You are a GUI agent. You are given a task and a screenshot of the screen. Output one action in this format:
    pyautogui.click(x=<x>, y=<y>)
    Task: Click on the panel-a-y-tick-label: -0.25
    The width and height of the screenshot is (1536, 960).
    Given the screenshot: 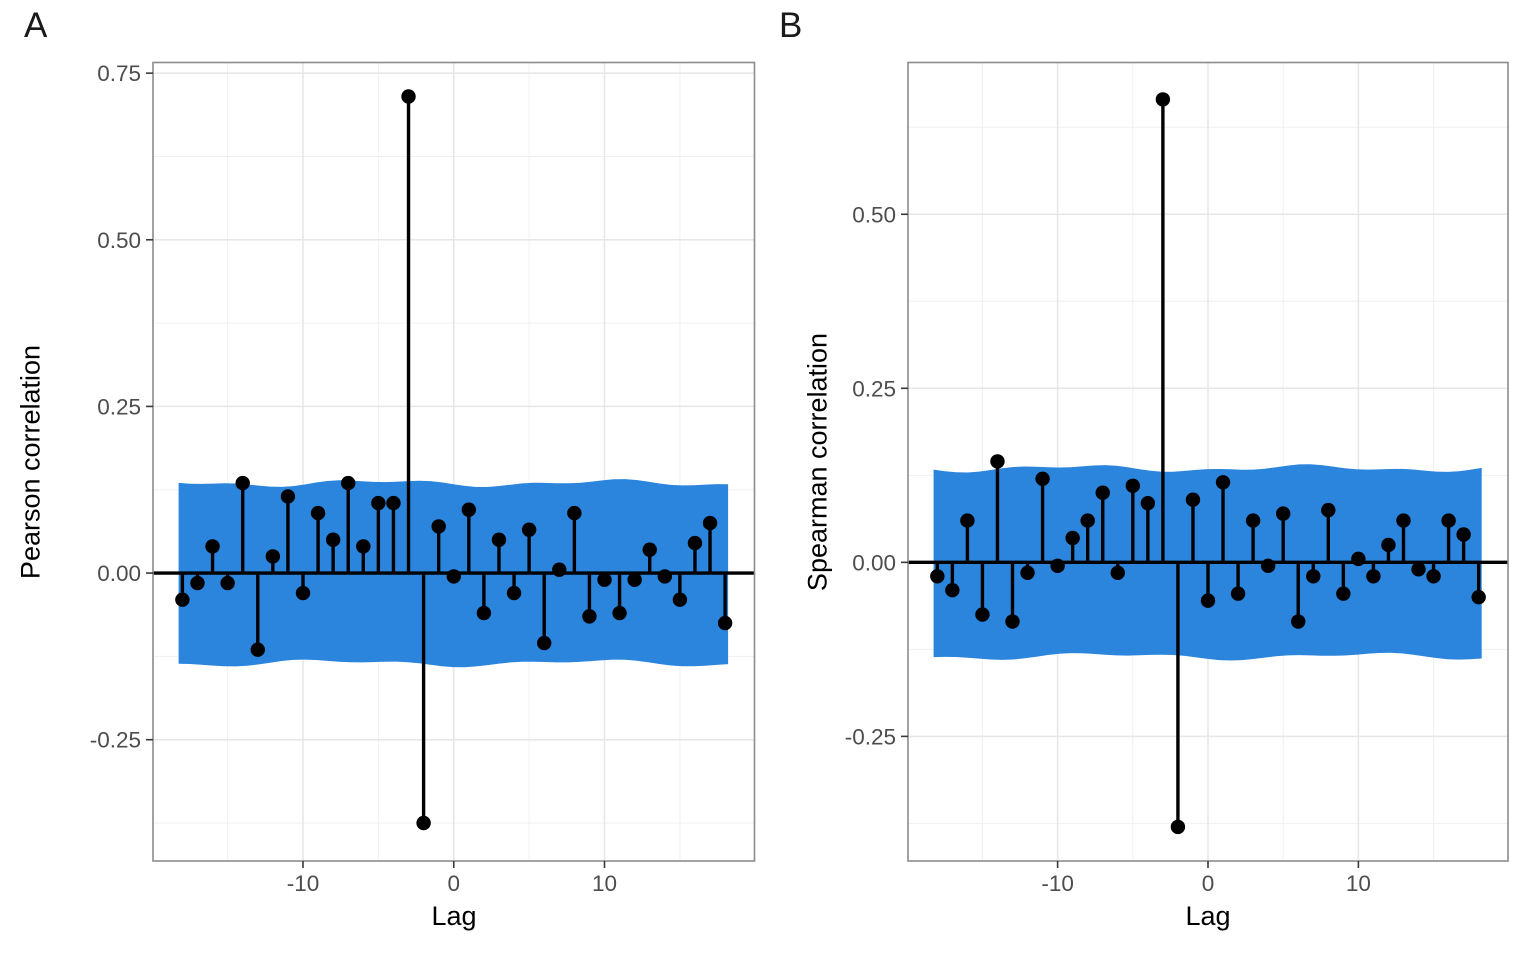 What is the action you would take?
    pyautogui.click(x=115, y=740)
    